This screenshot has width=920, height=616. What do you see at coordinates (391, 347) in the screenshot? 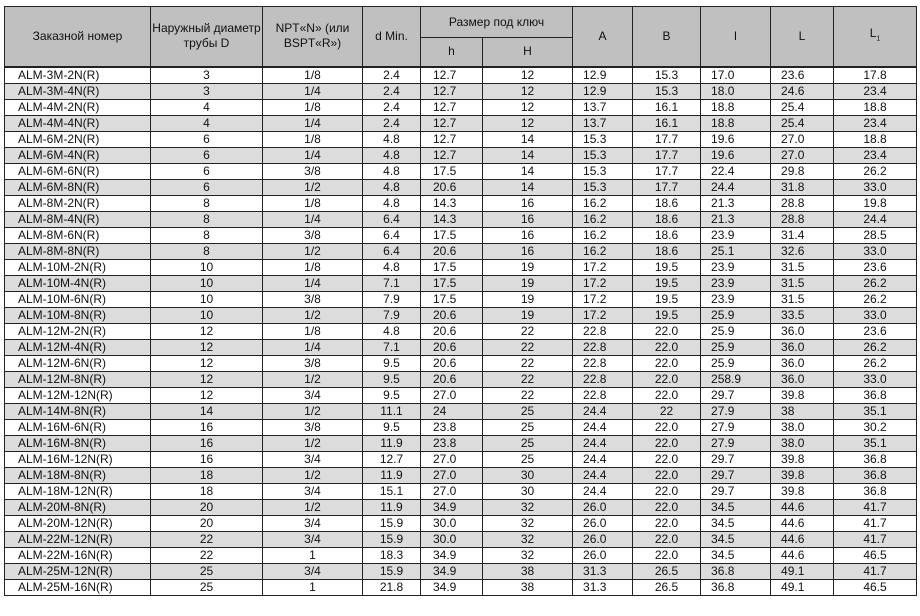
I see `cell-d-min: 7.1` at bounding box center [391, 347].